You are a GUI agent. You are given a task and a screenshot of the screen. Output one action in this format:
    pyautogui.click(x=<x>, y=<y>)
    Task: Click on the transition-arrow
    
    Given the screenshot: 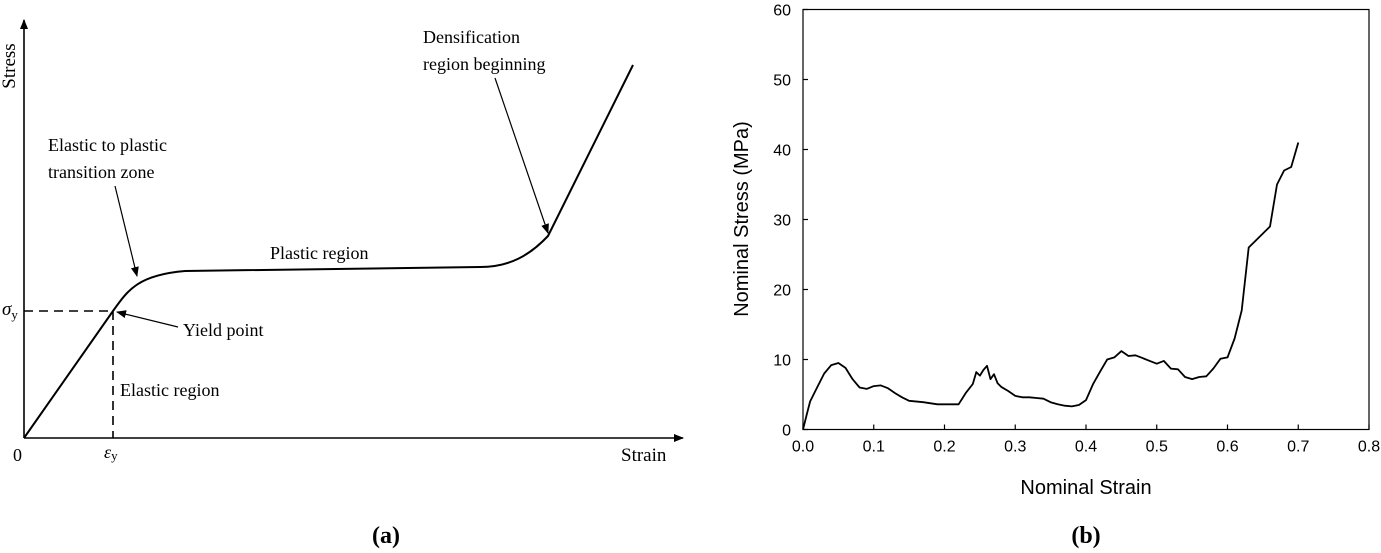 What is the action you would take?
    pyautogui.click(x=126, y=231)
    